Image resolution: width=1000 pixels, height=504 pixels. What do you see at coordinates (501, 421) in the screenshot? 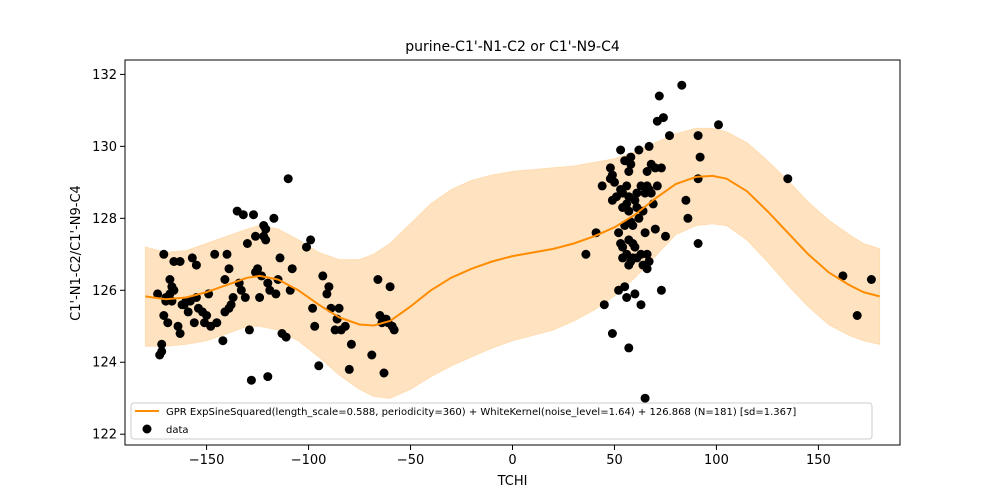
I see `legend-box` at bounding box center [501, 421].